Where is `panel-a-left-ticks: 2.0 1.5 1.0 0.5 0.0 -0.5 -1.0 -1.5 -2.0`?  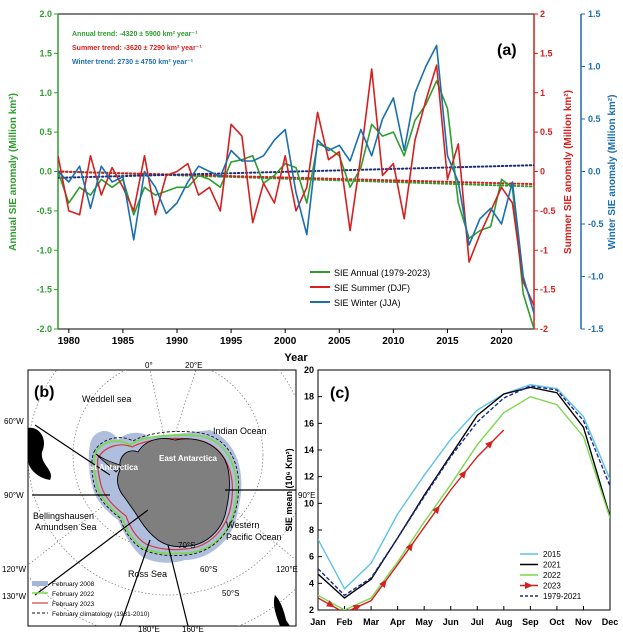 panel-a-left-ticks: 2.0 1.5 1.0 0.5 0.0 -0.5 -1.0 -1.5 -2.0 is located at coordinates (47, 171).